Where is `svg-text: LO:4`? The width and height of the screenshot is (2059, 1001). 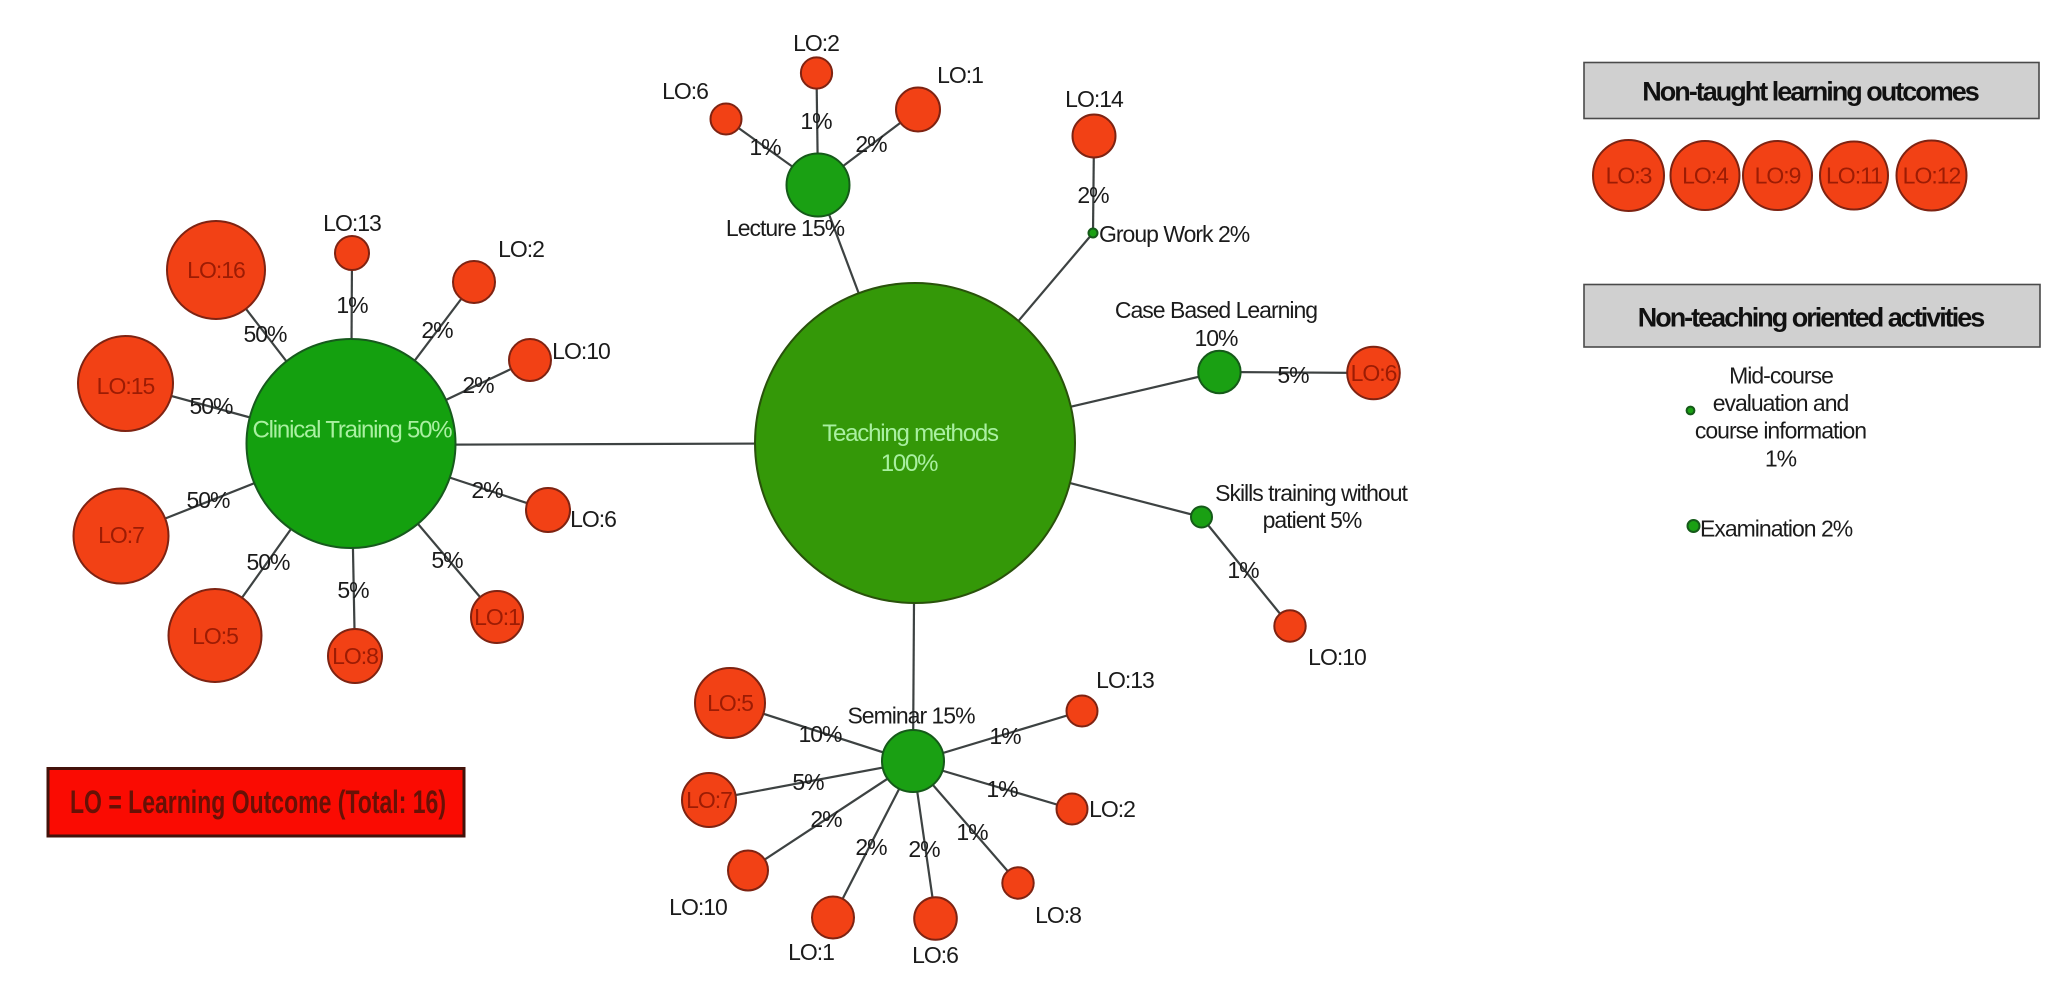 svg-text: LO:4 is located at coordinates (1705, 176).